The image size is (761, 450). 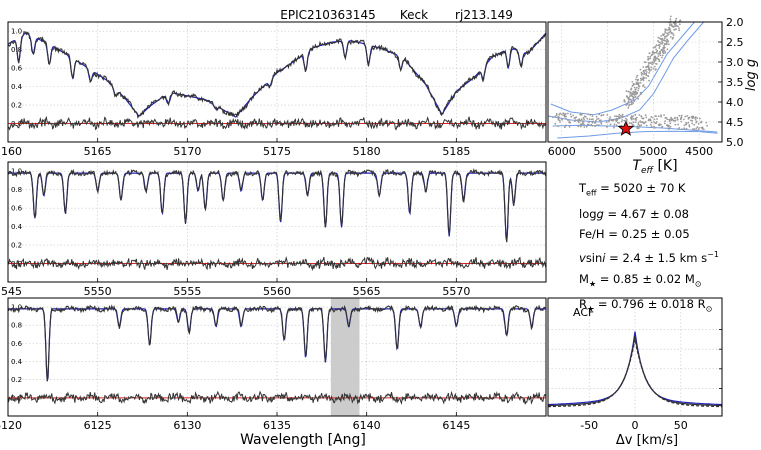 What do you see at coordinates (635, 425) in the screenshot?
I see `x-tick-label: 0` at bounding box center [635, 425].